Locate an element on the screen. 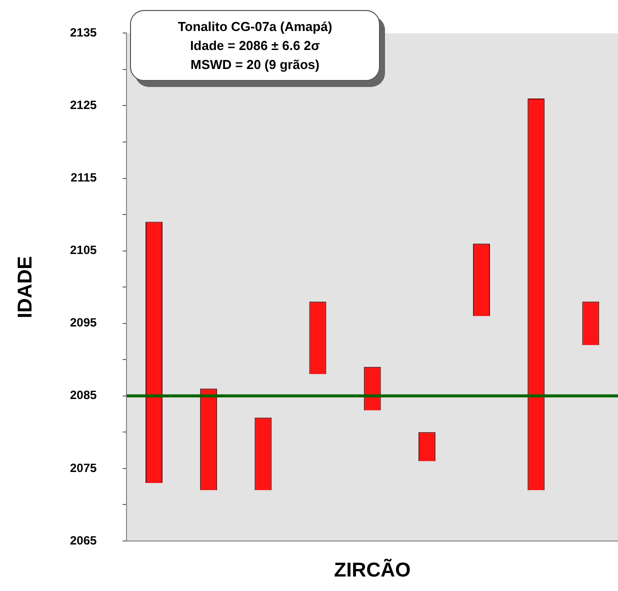  y-tick-label: 2065 is located at coordinates (84, 540).